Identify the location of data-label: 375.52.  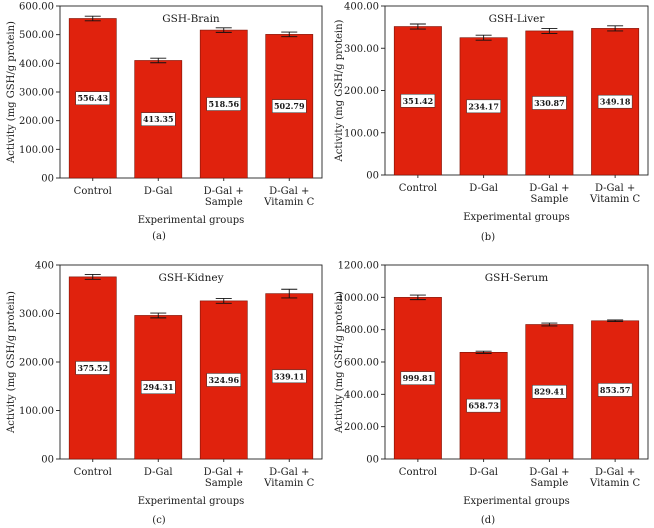
(92, 368).